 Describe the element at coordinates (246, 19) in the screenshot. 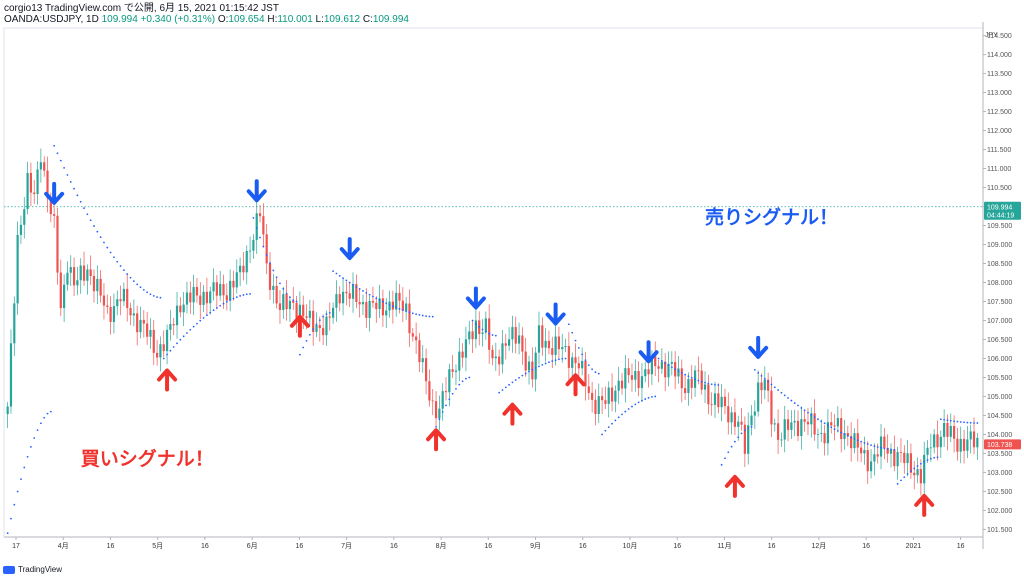

I see `open-value: 109.654` at that location.